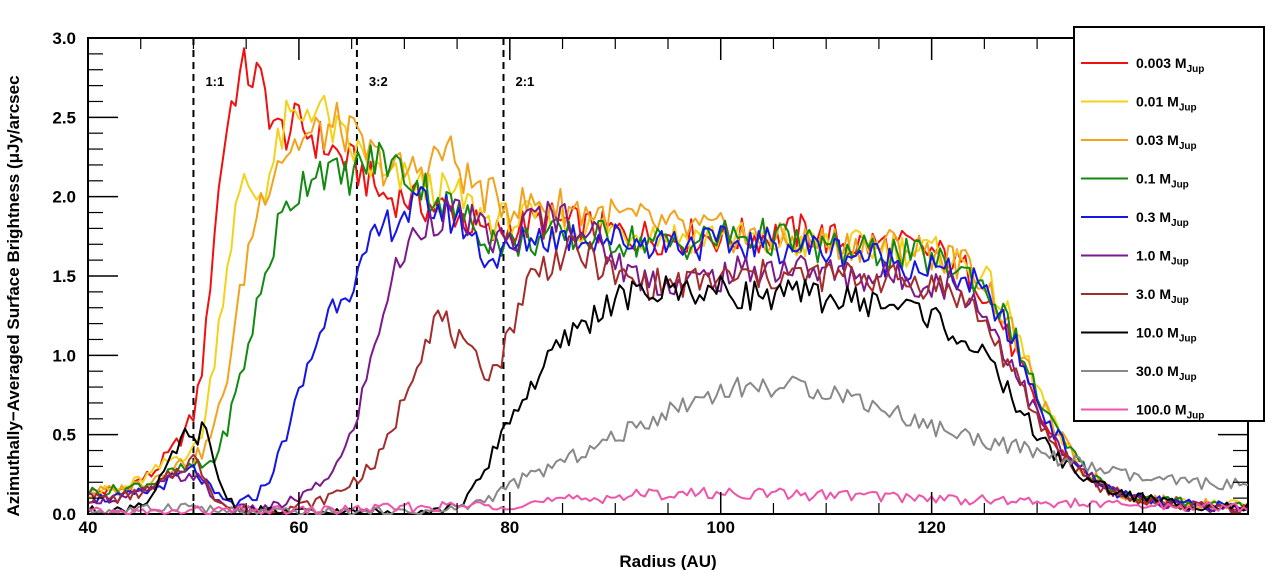  What do you see at coordinates (1166, 104) in the screenshot?
I see `legend-label: 0.01 MJup` at bounding box center [1166, 104].